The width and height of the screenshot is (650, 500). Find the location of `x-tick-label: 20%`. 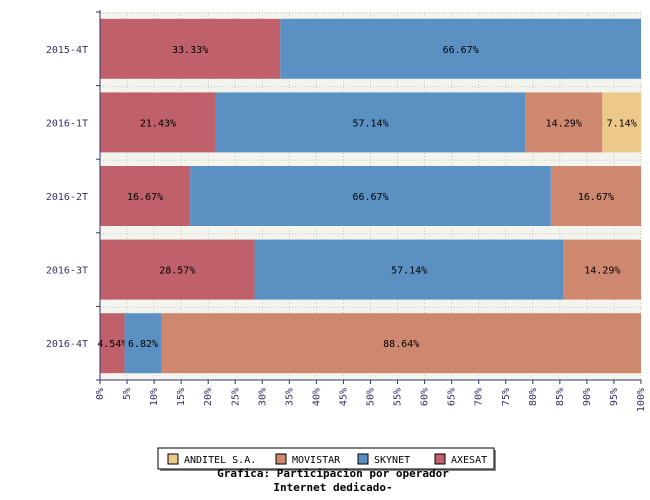

x-tick-label: 20% is located at coordinates (208, 397).